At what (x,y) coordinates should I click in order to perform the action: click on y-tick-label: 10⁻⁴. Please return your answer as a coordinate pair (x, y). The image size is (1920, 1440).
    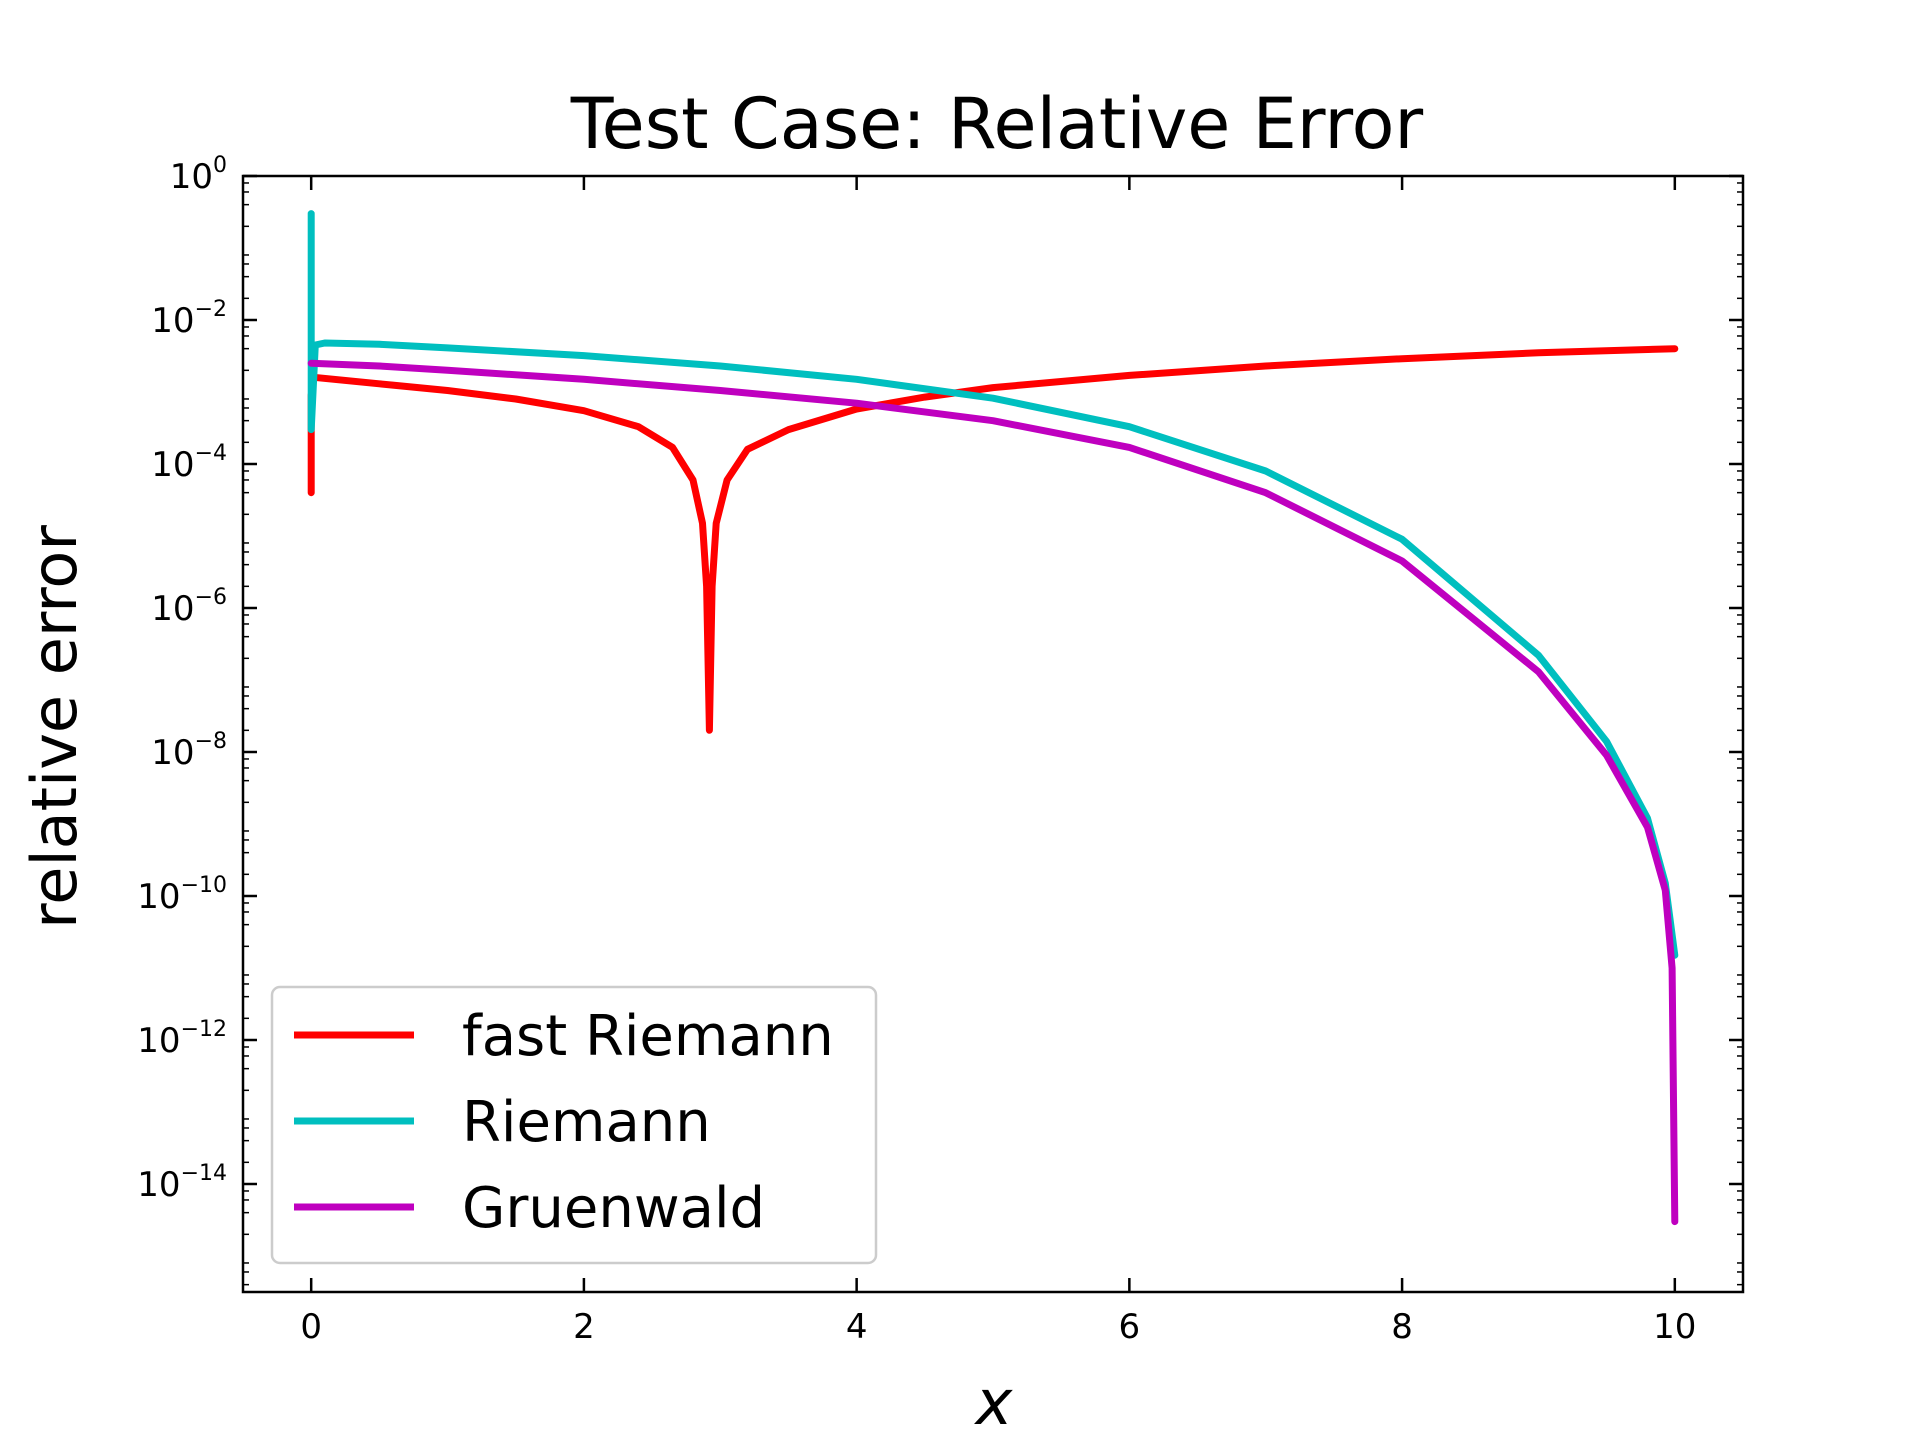
    Looking at the image, I should click on (189, 463).